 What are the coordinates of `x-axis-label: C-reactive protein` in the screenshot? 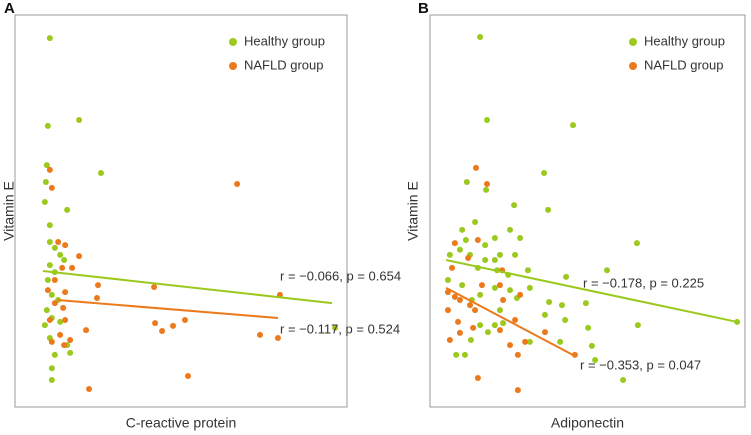 It's located at (181, 423).